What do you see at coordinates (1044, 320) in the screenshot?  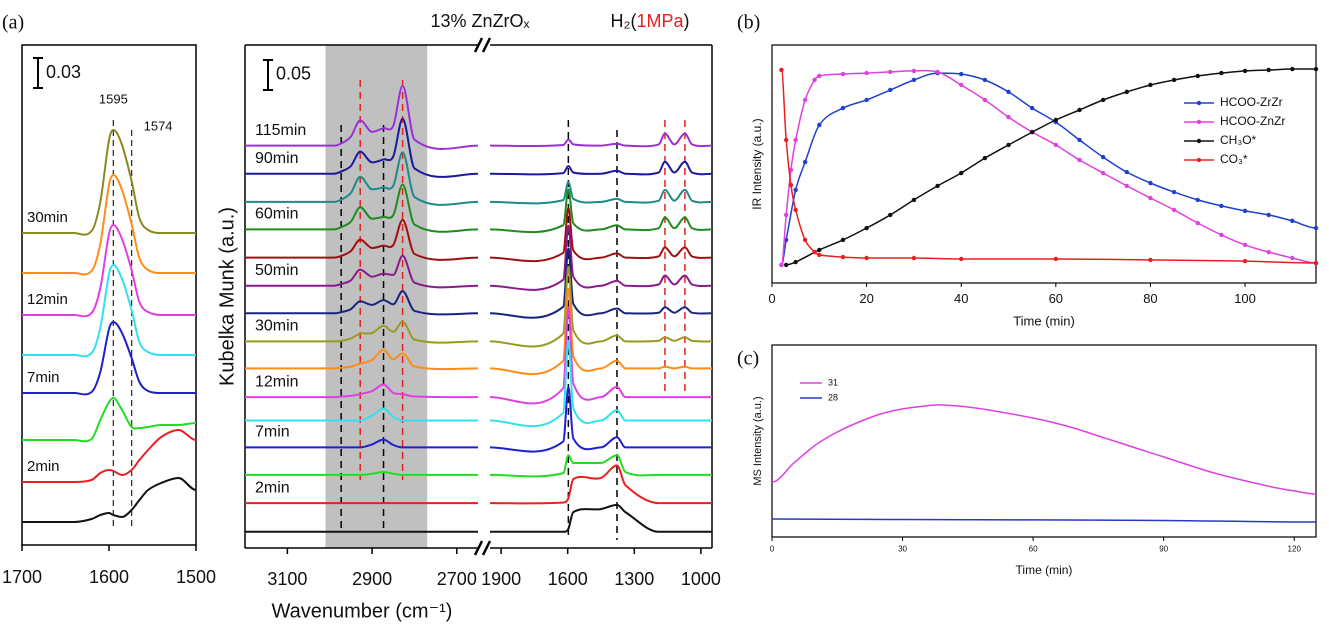 I see `x-axis-label: Time (min)` at bounding box center [1044, 320].